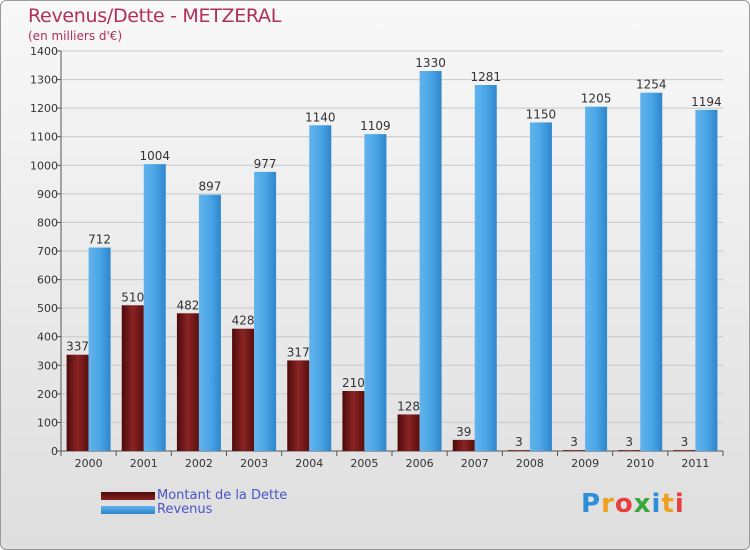 The height and width of the screenshot is (550, 750). Describe the element at coordinates (642, 504) in the screenshot. I see `logo-letter: x` at that location.